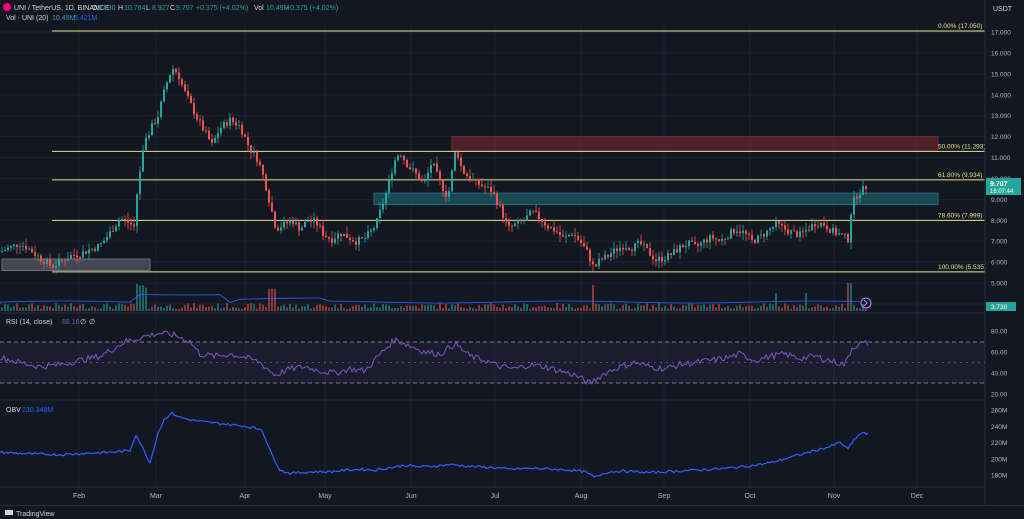 This screenshot has width=1024, height=519. I want to click on vol-indicator-title: Vol · UNI (20), so click(27, 18).